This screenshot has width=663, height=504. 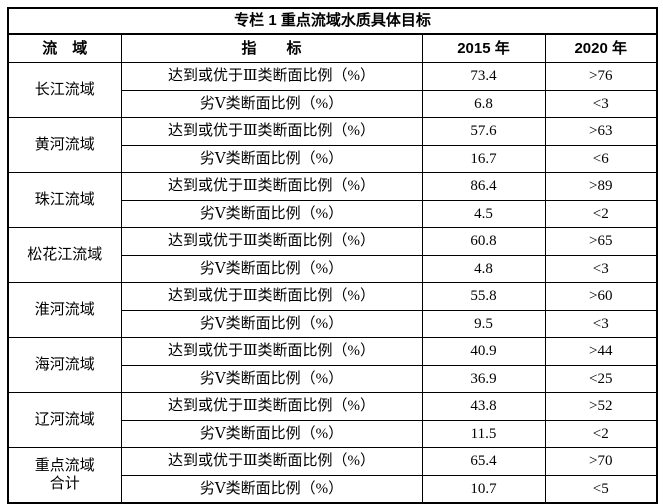 What do you see at coordinates (483, 131) in the screenshot?
I see `value-2015-cell: 57.6` at bounding box center [483, 131].